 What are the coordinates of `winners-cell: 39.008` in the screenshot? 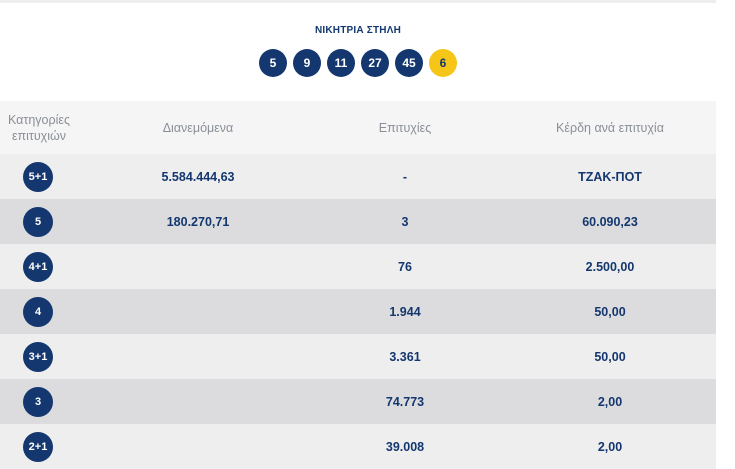 It's located at (405, 446).